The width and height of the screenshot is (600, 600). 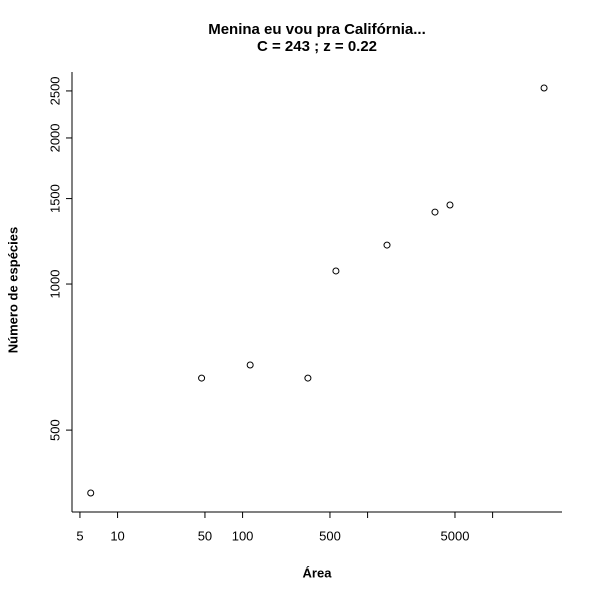 What do you see at coordinates (330, 535) in the screenshot?
I see `x-tick-label: 500` at bounding box center [330, 535].